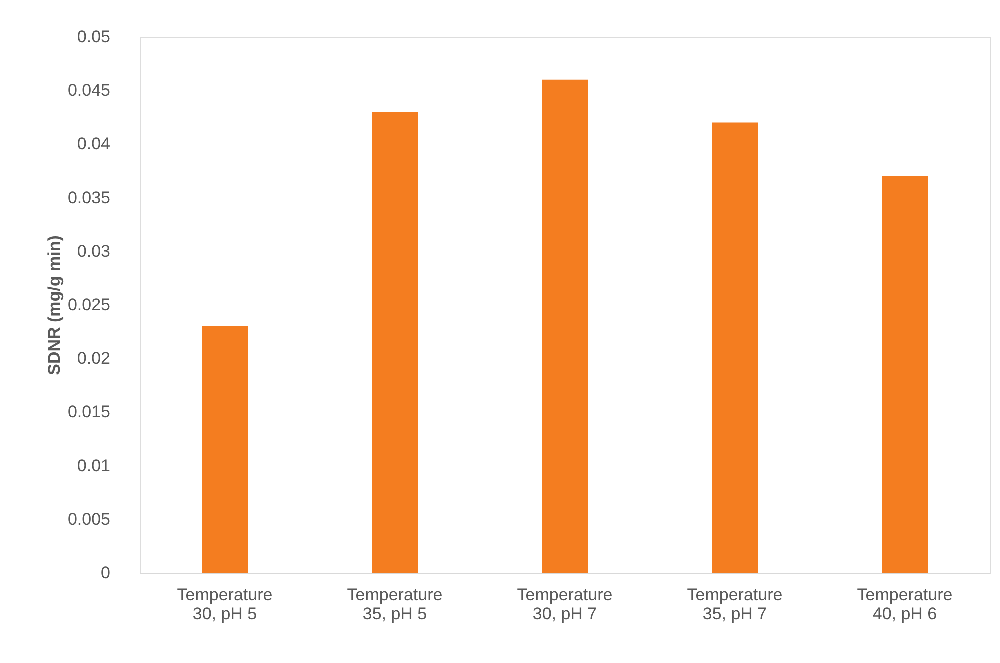 The width and height of the screenshot is (1000, 663). Describe the element at coordinates (89, 305) in the screenshot. I see `y-tick-label: 0.025` at that location.